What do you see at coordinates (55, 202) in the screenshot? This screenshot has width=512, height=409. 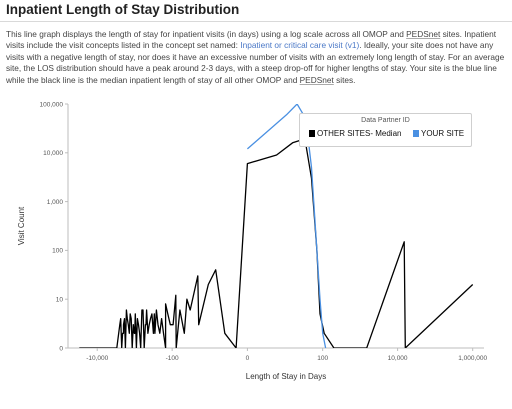 I see `y-tick-label: 1,000` at bounding box center [55, 202].